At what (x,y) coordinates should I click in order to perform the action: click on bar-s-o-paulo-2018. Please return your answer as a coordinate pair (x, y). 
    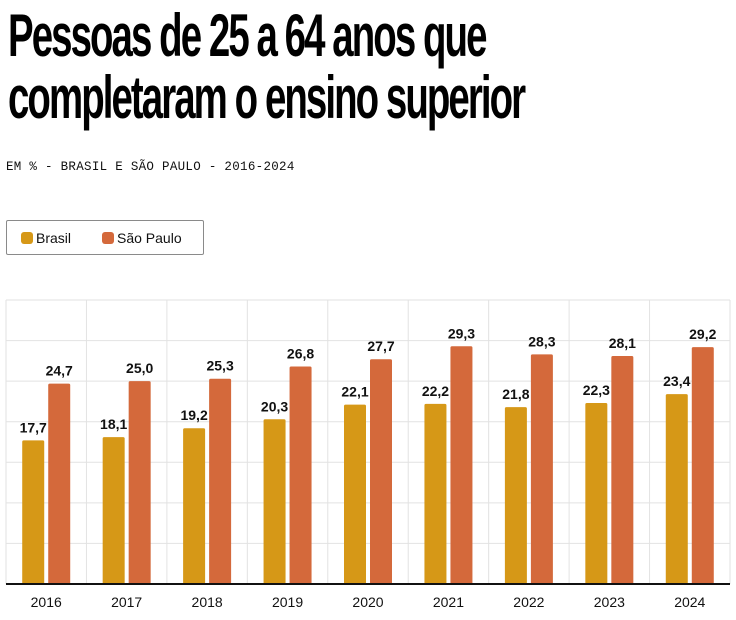
    Looking at the image, I should click on (220, 481).